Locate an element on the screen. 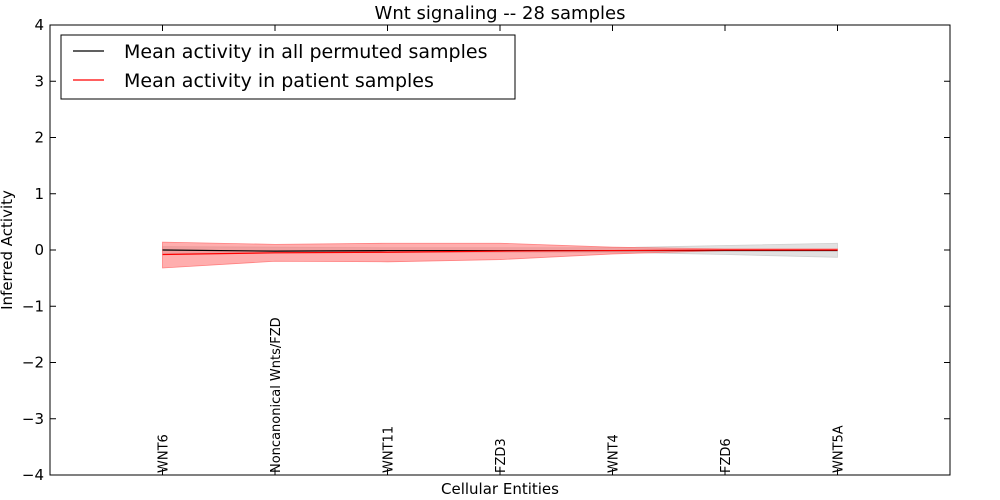 The image size is (1000, 500). y-tick-label: −3 is located at coordinates (33, 419).